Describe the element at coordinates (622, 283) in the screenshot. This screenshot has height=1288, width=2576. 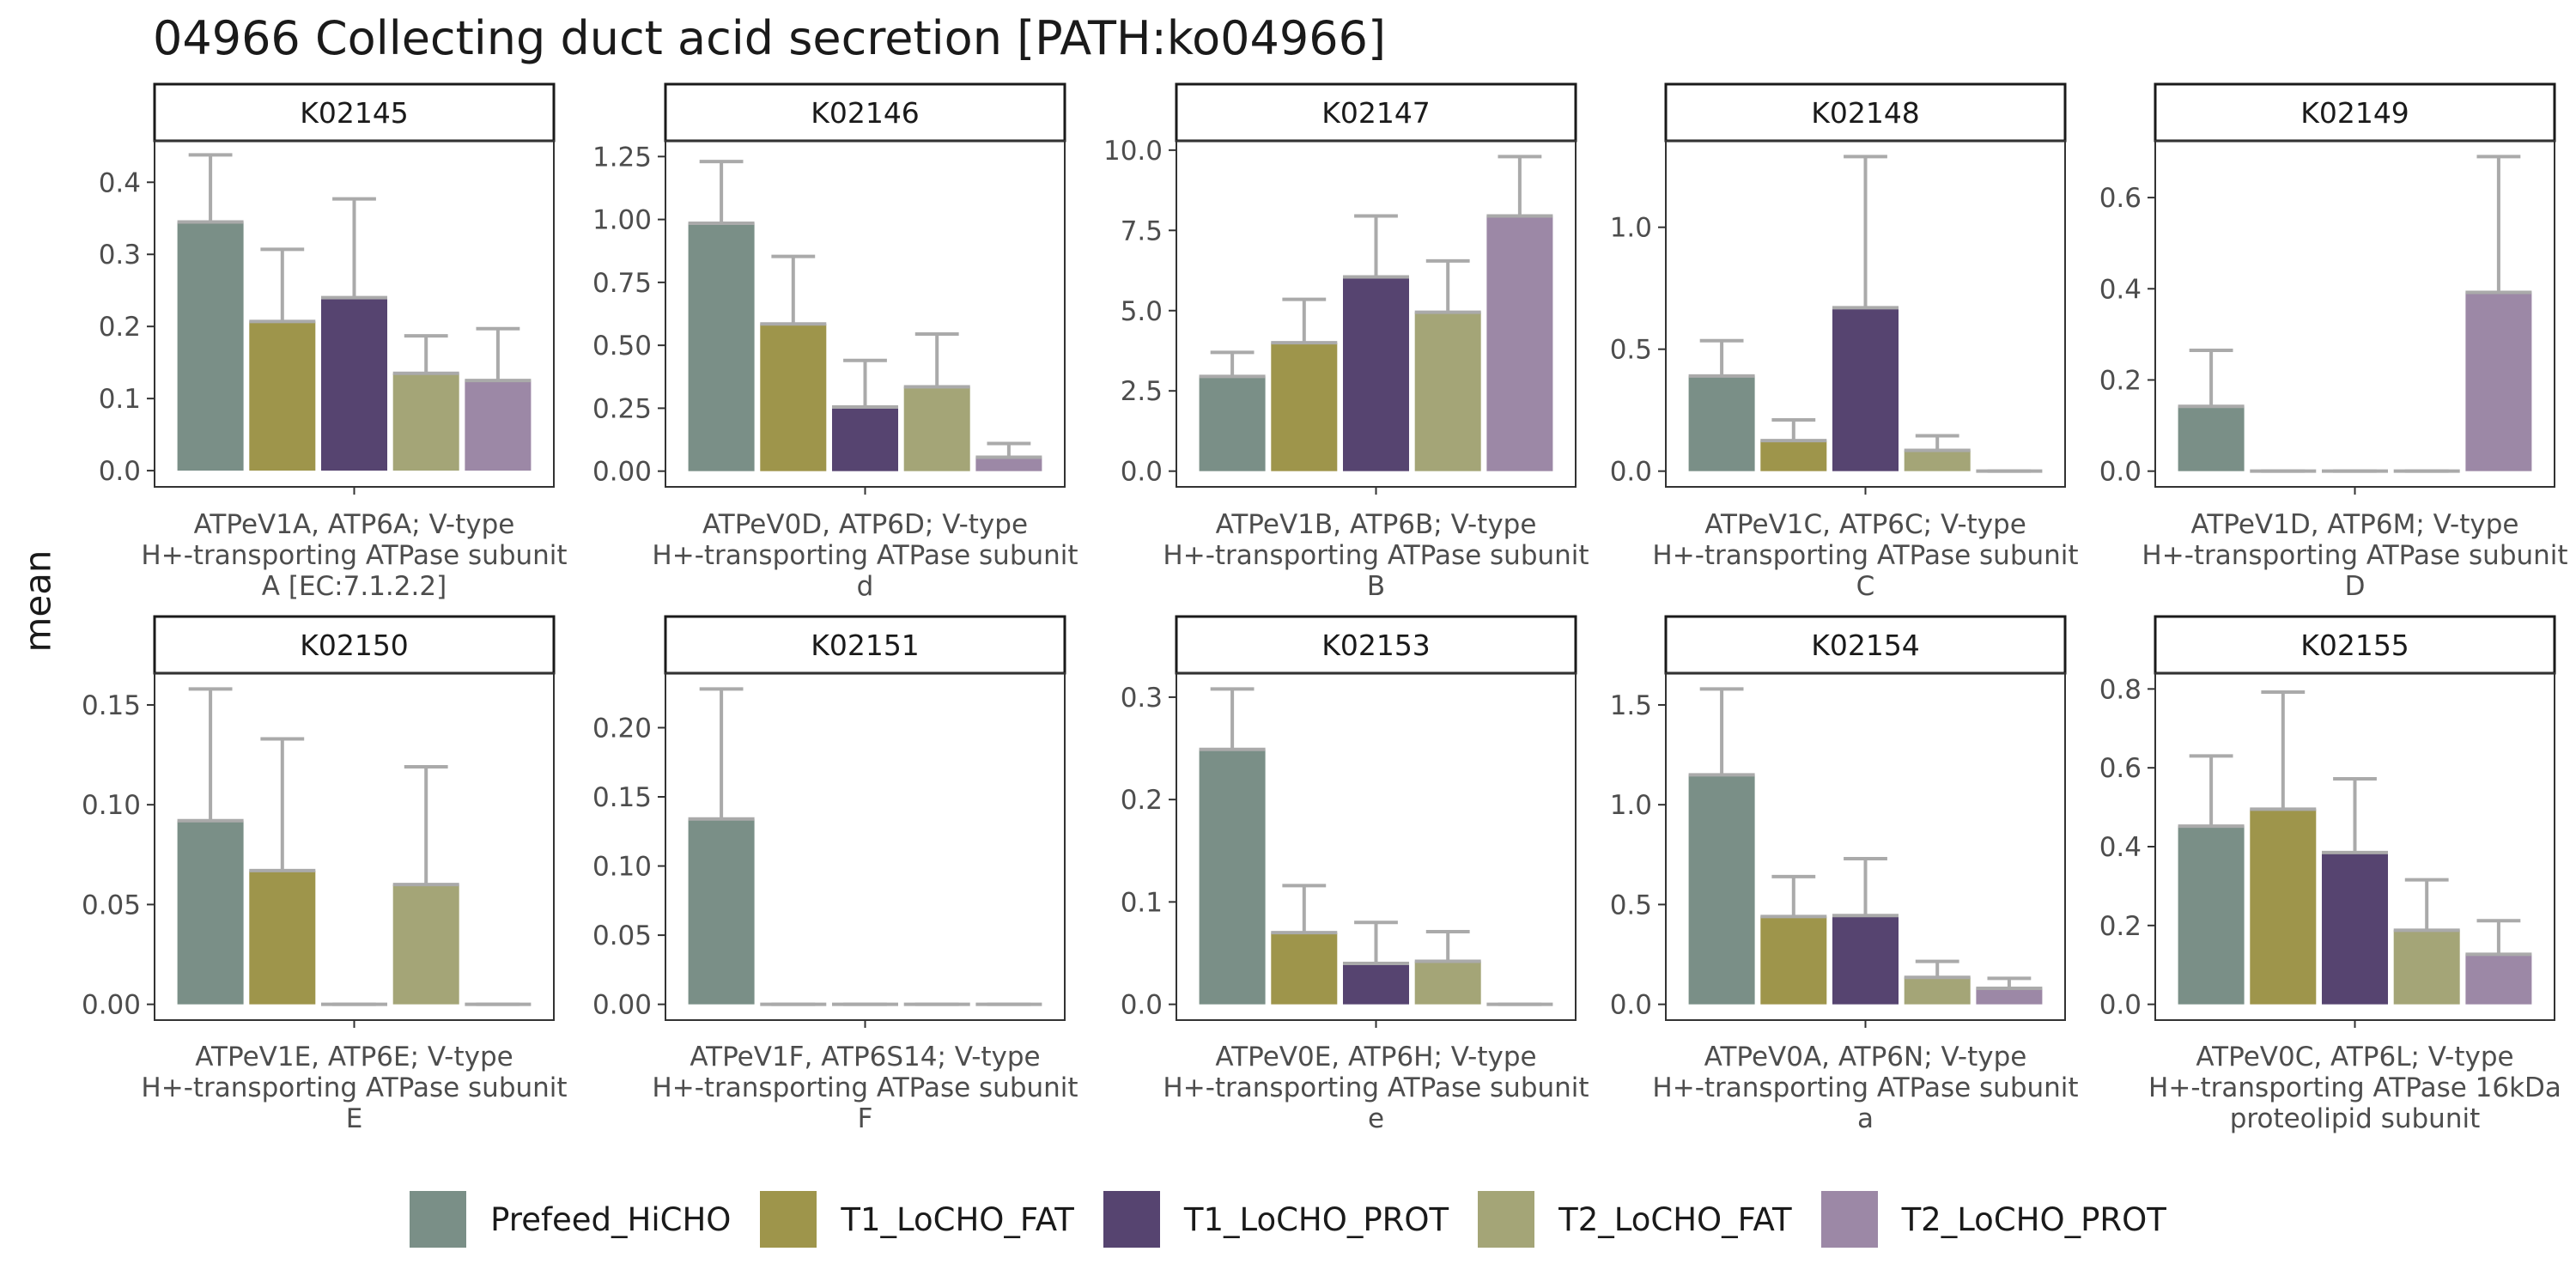
I see `y-tick-label: 0.75` at that location.